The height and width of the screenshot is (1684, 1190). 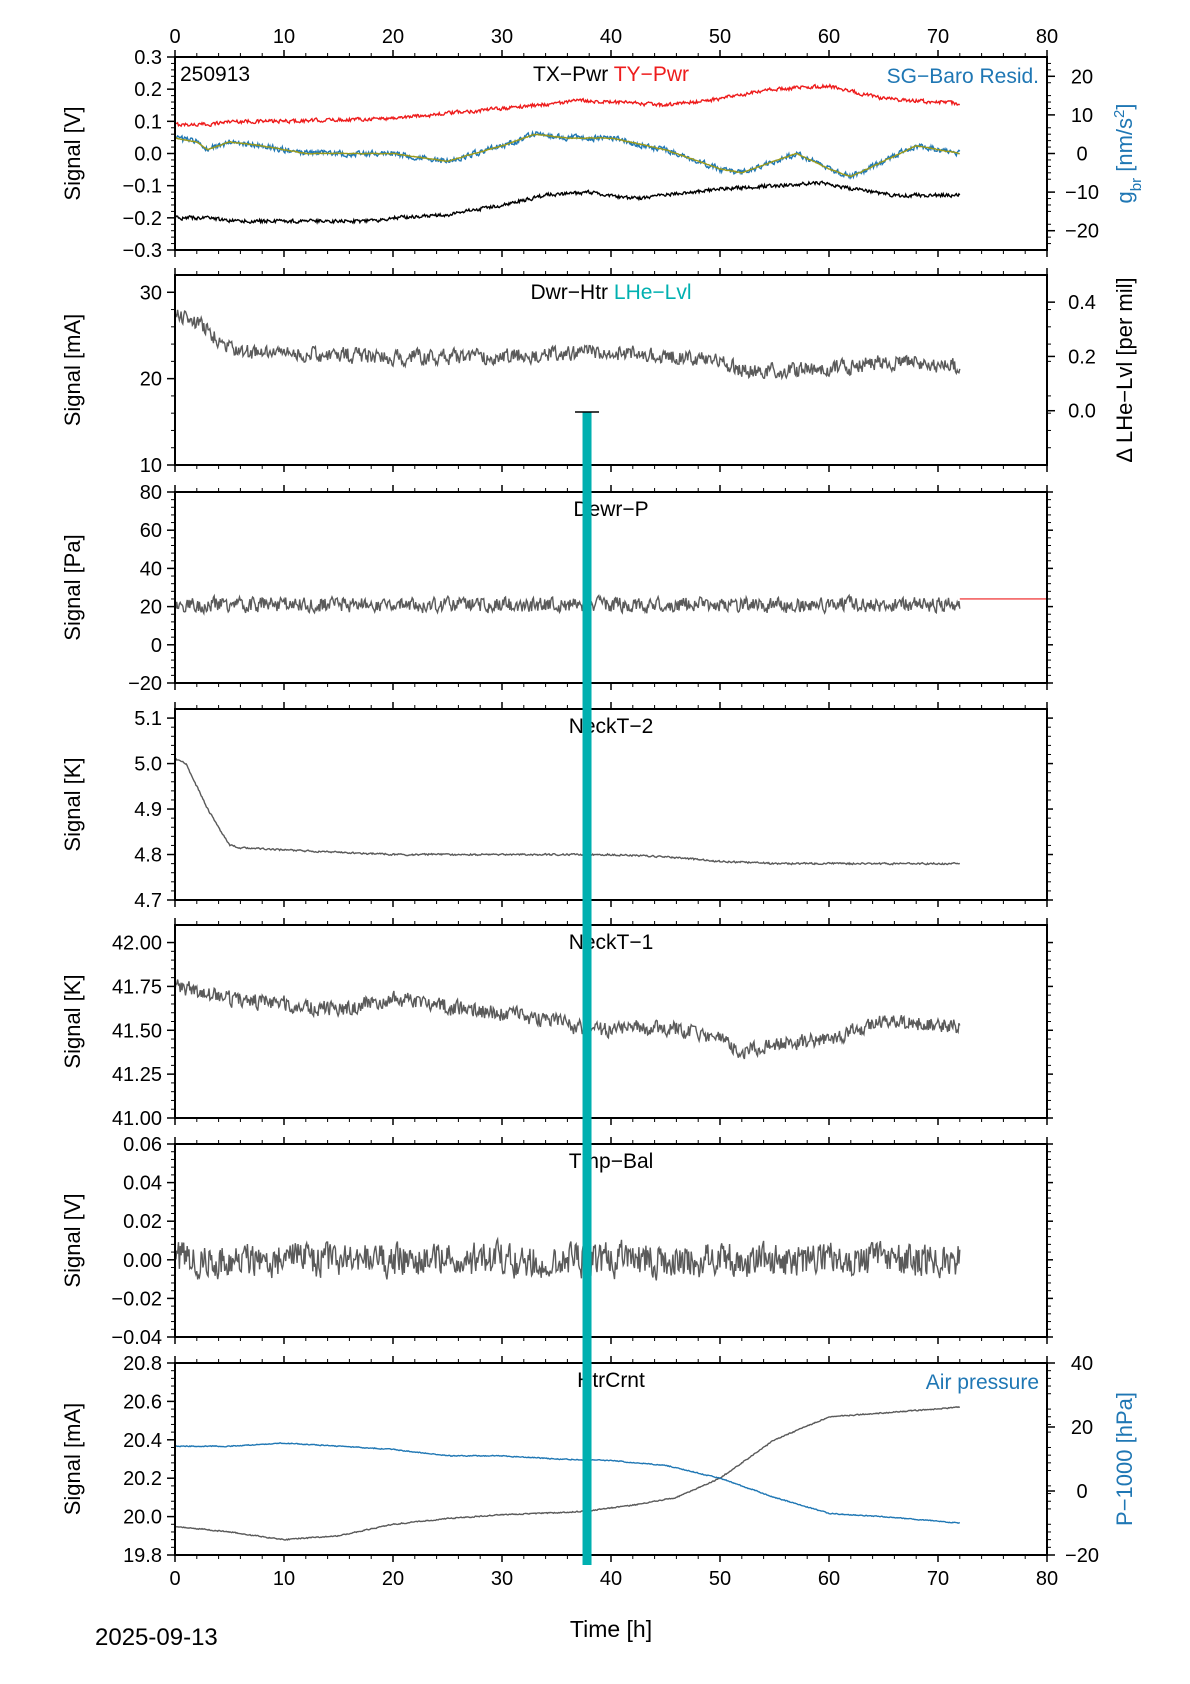 What do you see at coordinates (1082, 303) in the screenshot?
I see `y2-tick-label: 0.4` at bounding box center [1082, 303].